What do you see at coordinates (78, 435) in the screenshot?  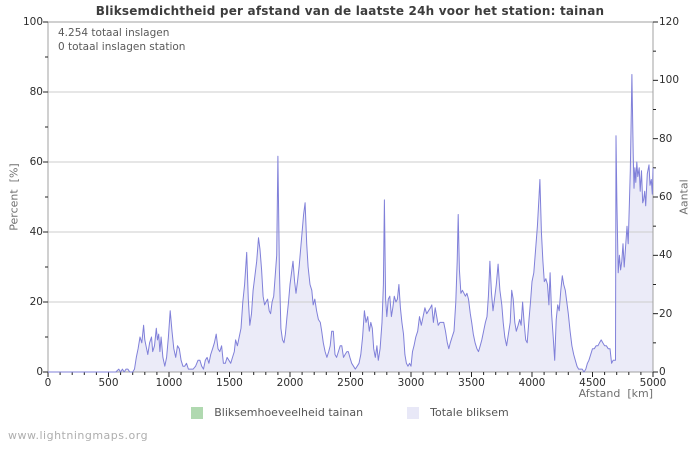 I see `watermark-link: www.lightningmaps.org` at bounding box center [78, 435].